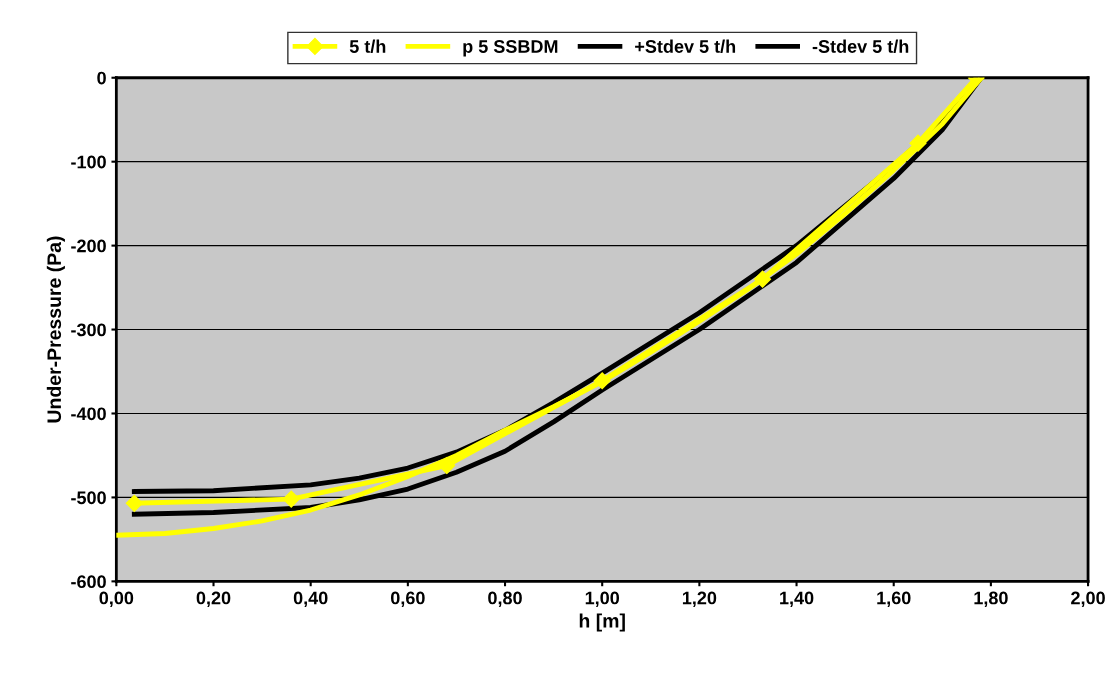 This screenshot has height=676, width=1108. I want to click on y-tick-label: -500, so click(88, 498).